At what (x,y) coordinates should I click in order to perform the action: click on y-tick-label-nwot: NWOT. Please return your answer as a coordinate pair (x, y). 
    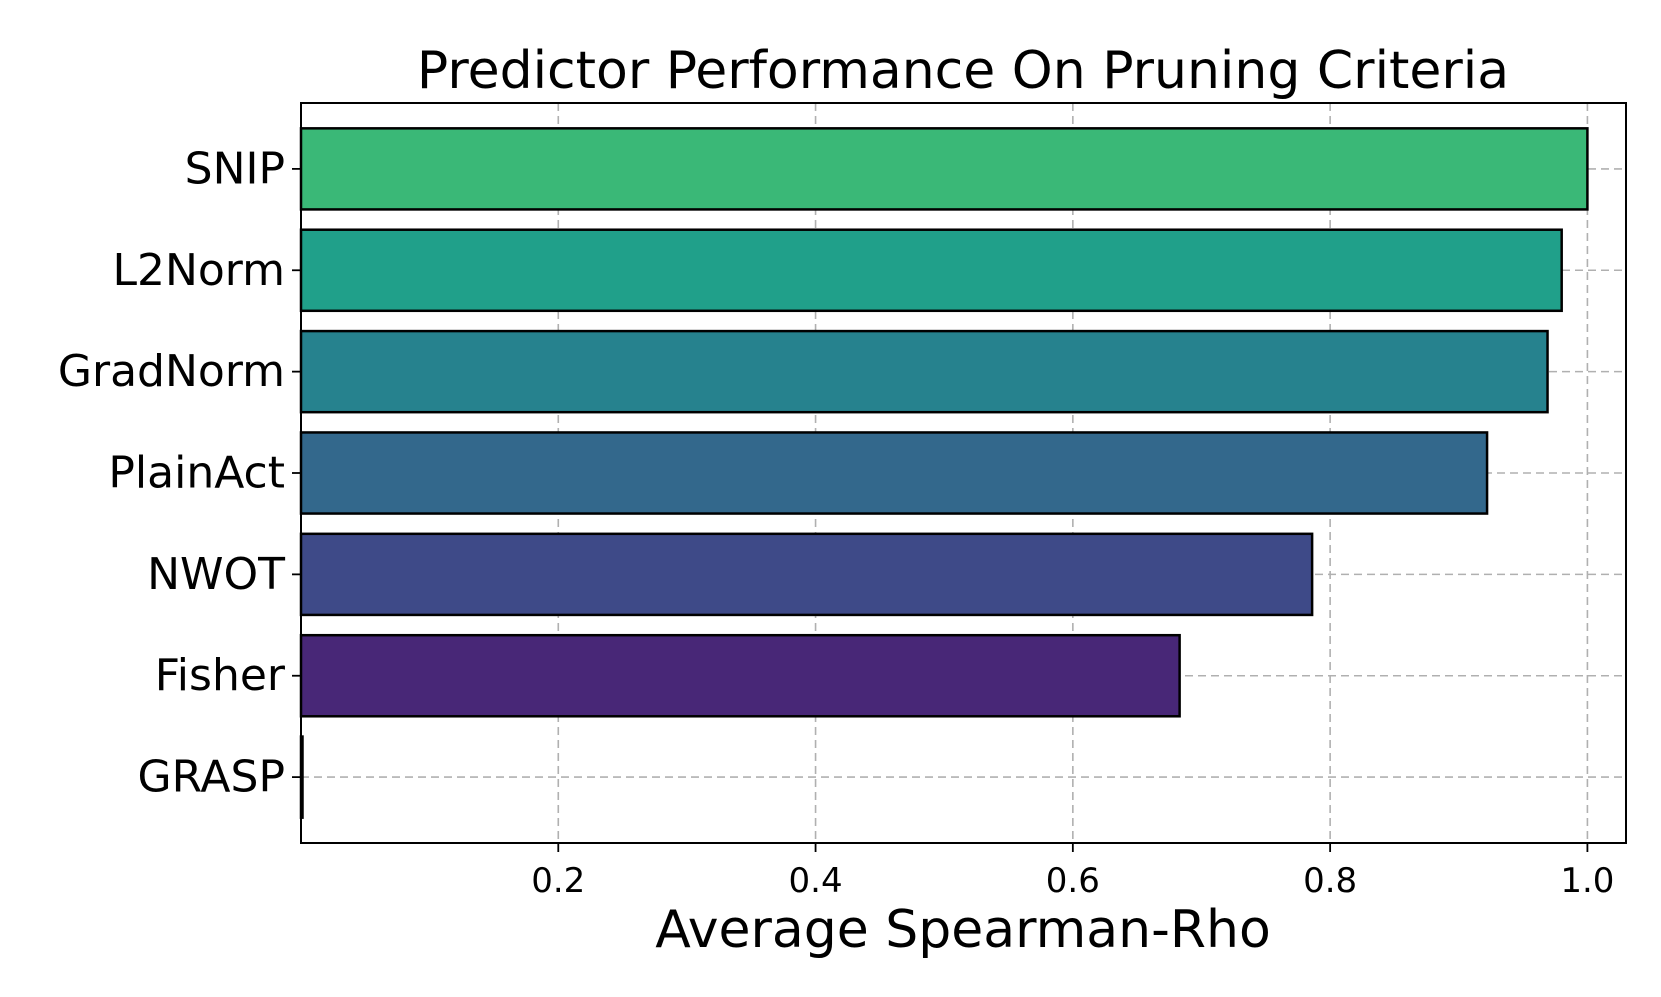
    Looking at the image, I should click on (216, 574).